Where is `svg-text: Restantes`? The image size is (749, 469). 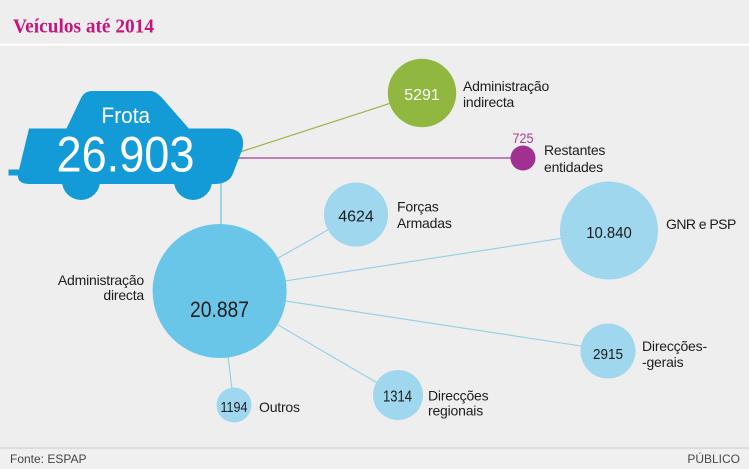
svg-text: Restantes is located at coordinates (574, 150).